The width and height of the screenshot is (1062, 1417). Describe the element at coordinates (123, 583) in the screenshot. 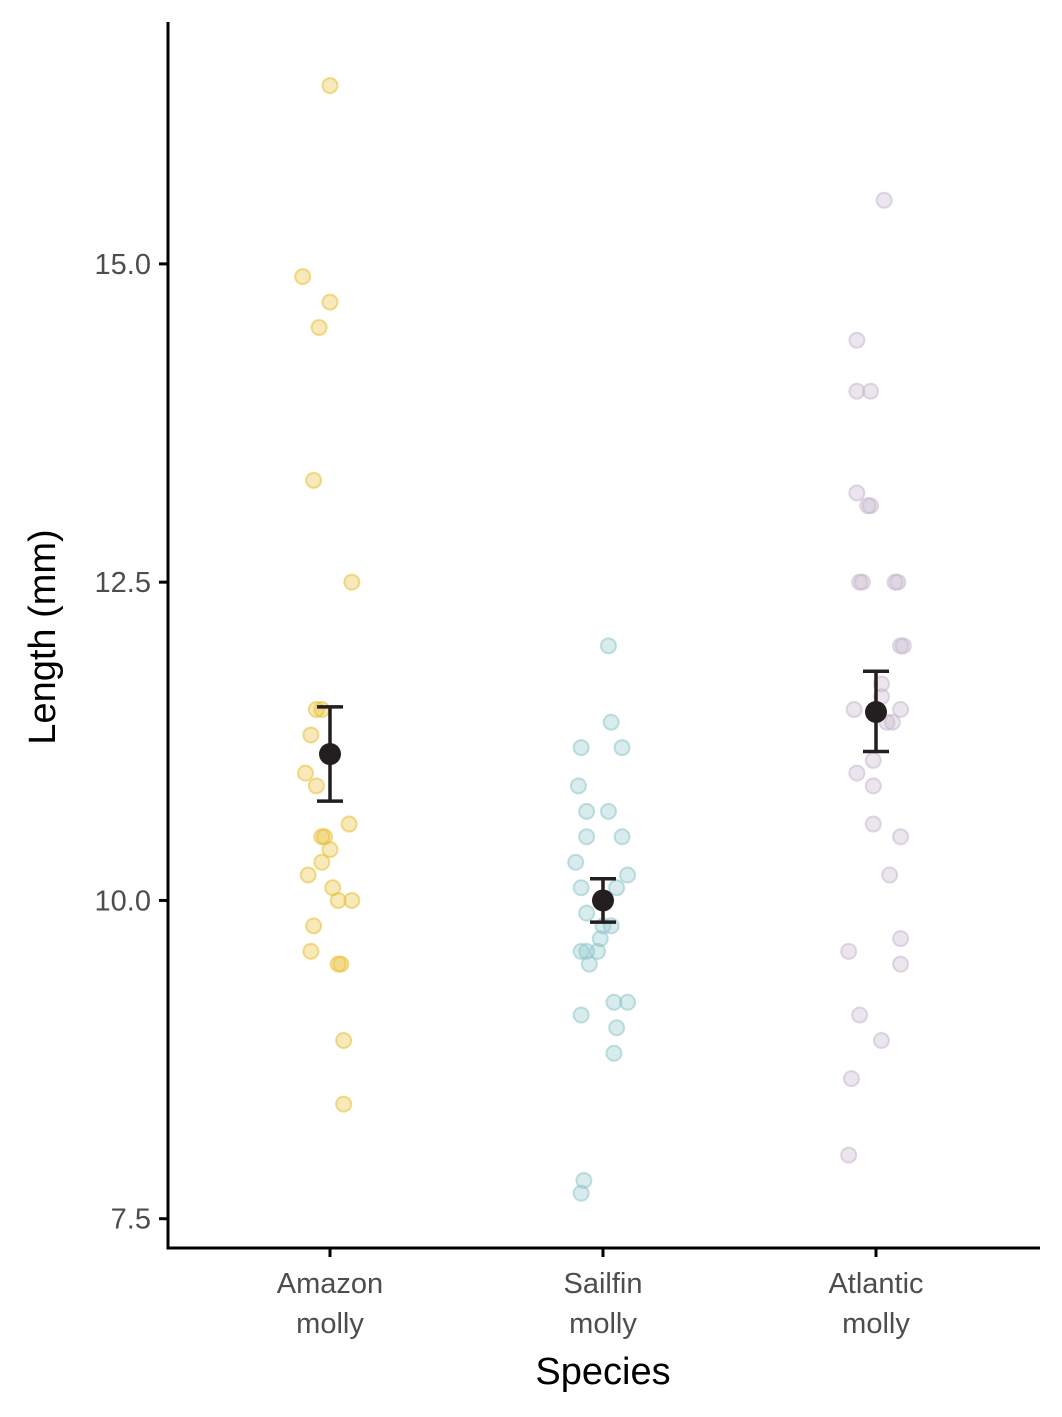

I see `y-tick-label: 12.5` at that location.